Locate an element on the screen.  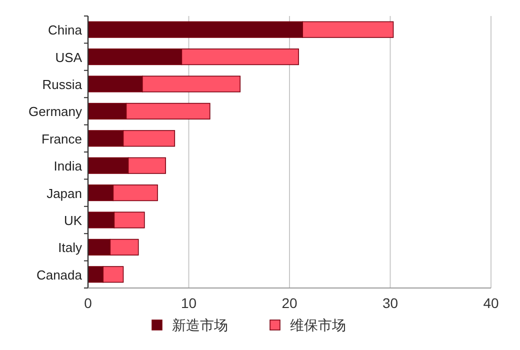
x-tick-label: 0 is located at coordinates (88, 303).